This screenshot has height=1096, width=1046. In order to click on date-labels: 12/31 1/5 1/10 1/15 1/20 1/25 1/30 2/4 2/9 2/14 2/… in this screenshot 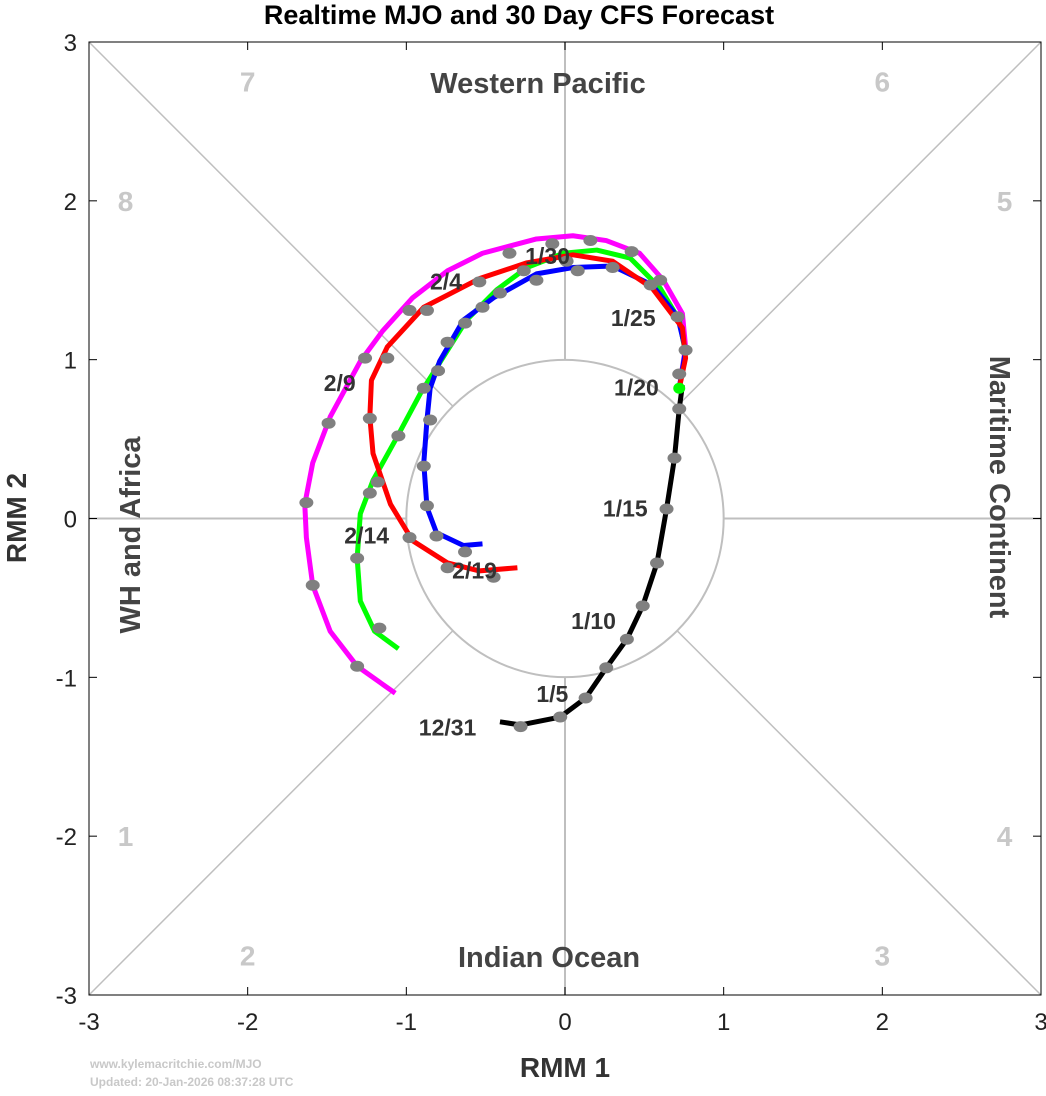, I will do `click(491, 492)`.